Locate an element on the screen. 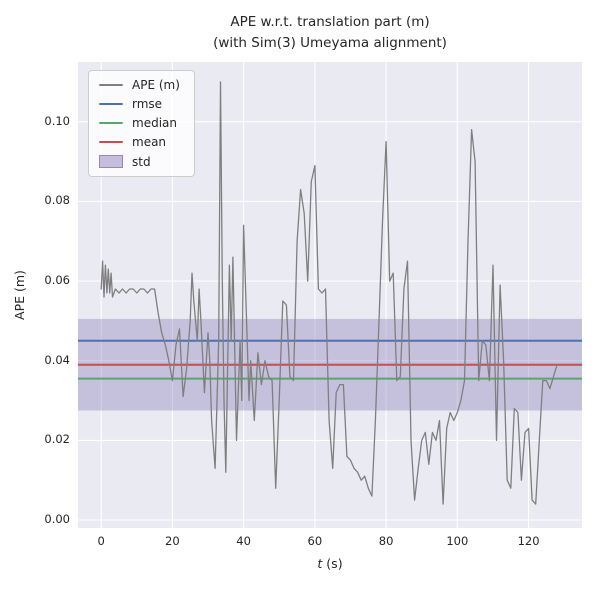 This screenshot has height=600, width=600. legend-item-mean: mean is located at coordinates (139, 142).